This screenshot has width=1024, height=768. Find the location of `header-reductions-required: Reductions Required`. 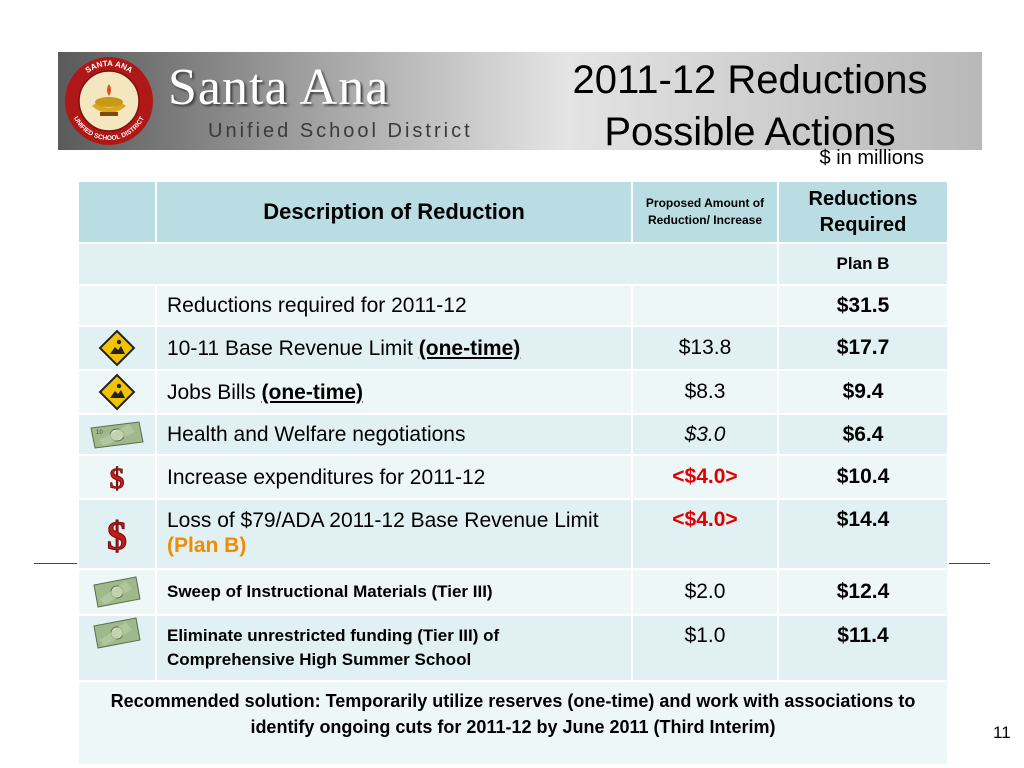

header-reductions-required: Reductions Required is located at coordinates (863, 212).